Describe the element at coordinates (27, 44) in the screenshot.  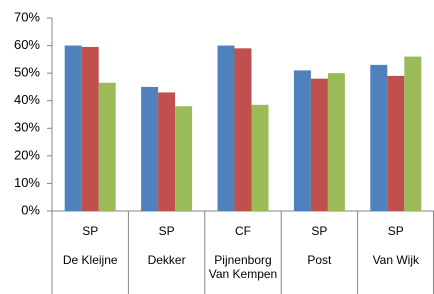
I see `y-tick-label: 60%` at that location.